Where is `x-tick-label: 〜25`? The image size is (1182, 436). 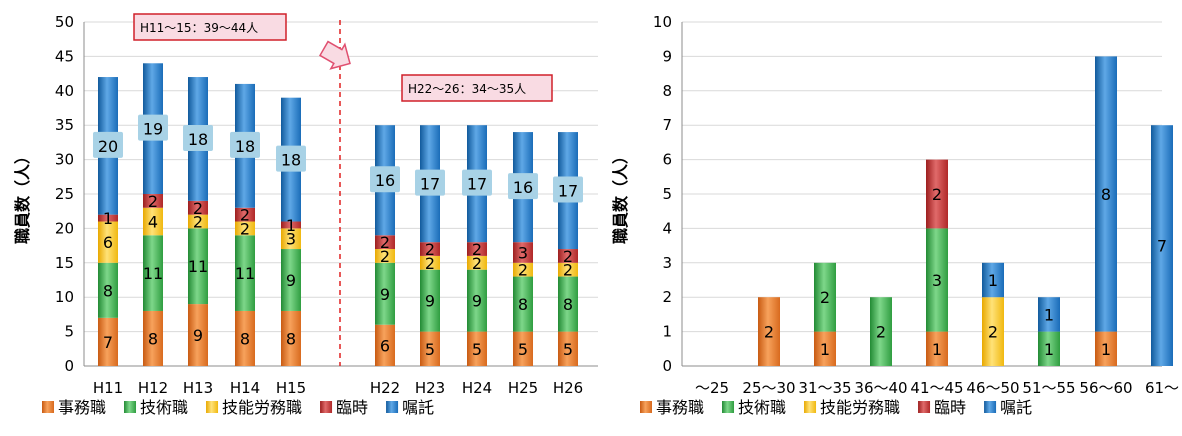
x-tick-label: 〜25 is located at coordinates (712, 388).